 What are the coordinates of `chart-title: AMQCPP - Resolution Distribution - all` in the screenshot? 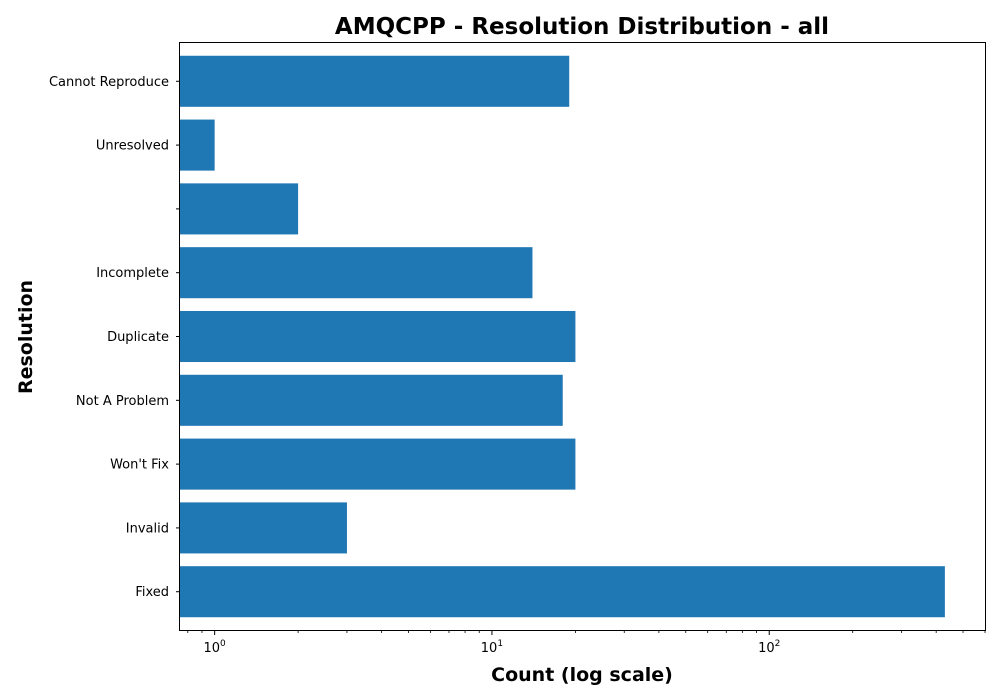 It's located at (582, 27).